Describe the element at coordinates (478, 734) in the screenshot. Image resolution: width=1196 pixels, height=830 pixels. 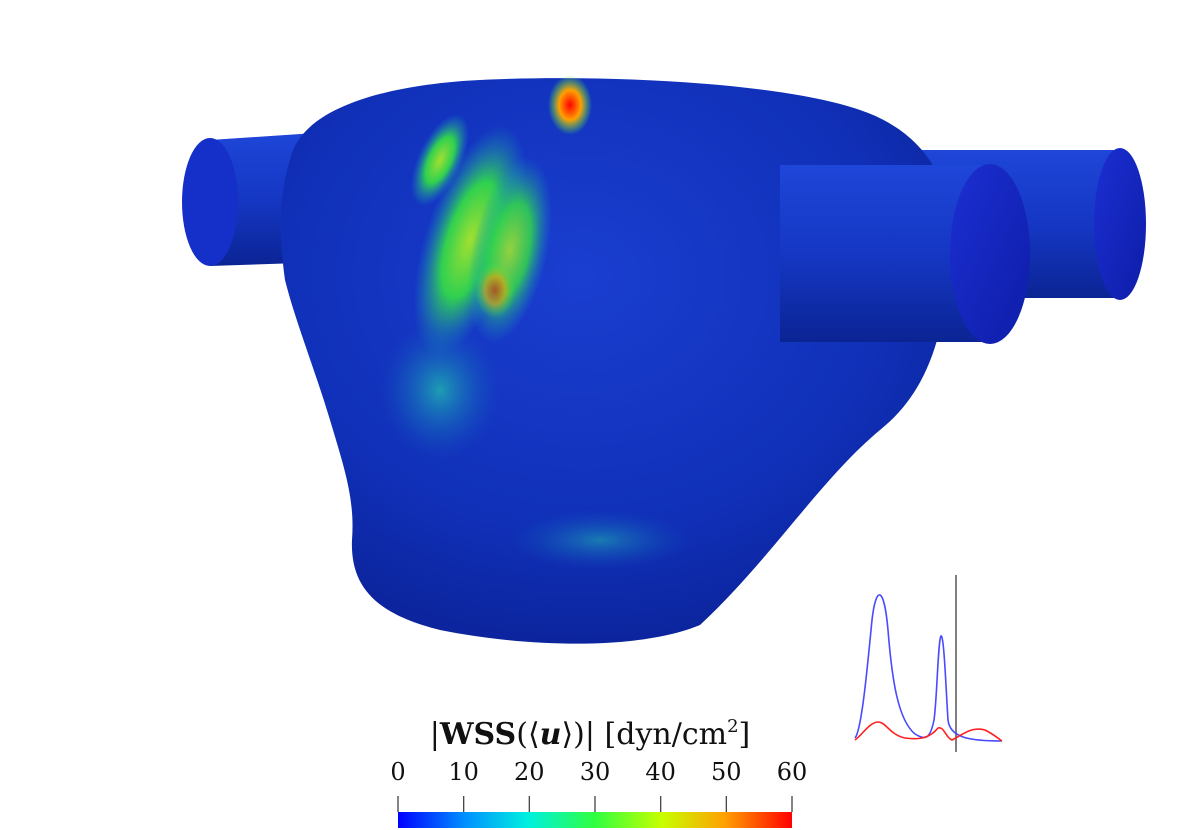
I see `title-wss: WSS` at that location.